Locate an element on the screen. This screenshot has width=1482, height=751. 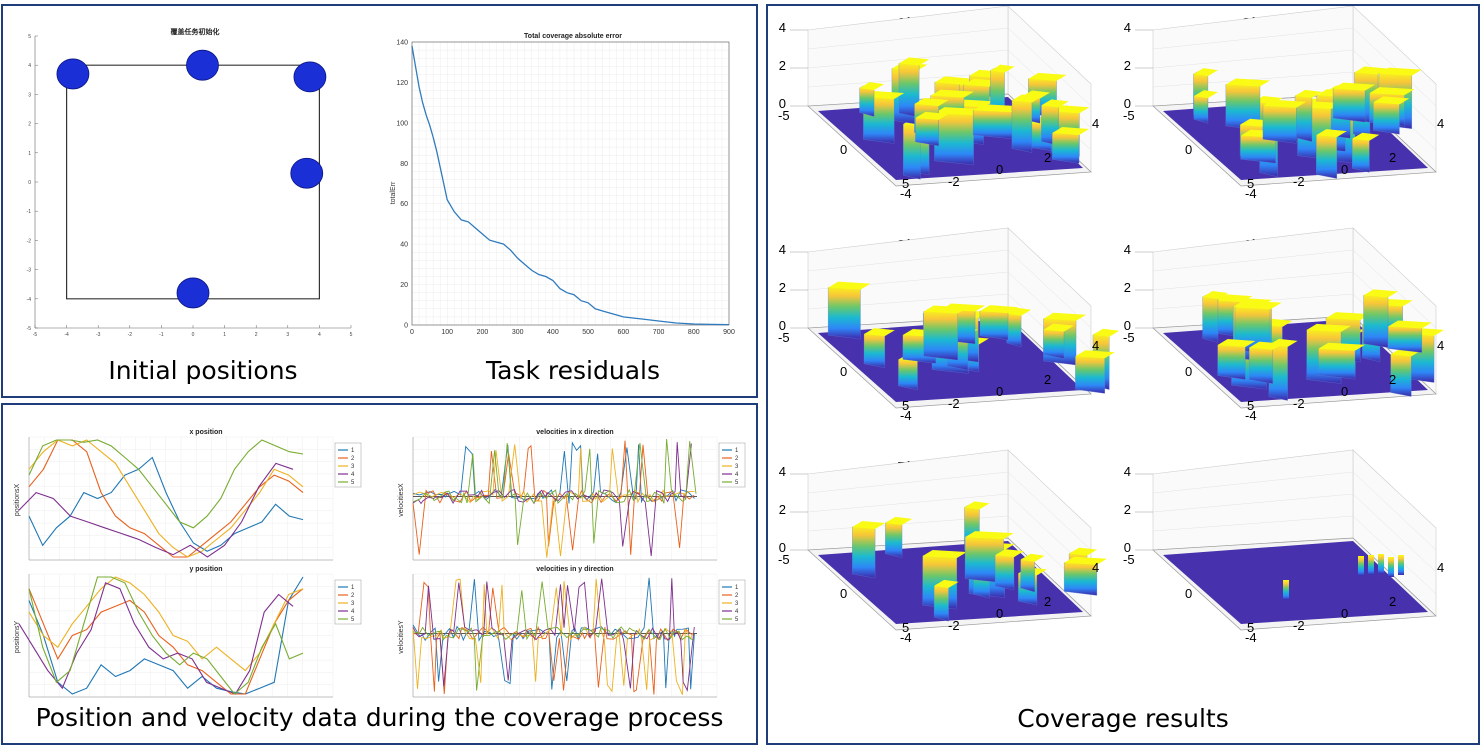
error-series-line is located at coordinates (570, 185).